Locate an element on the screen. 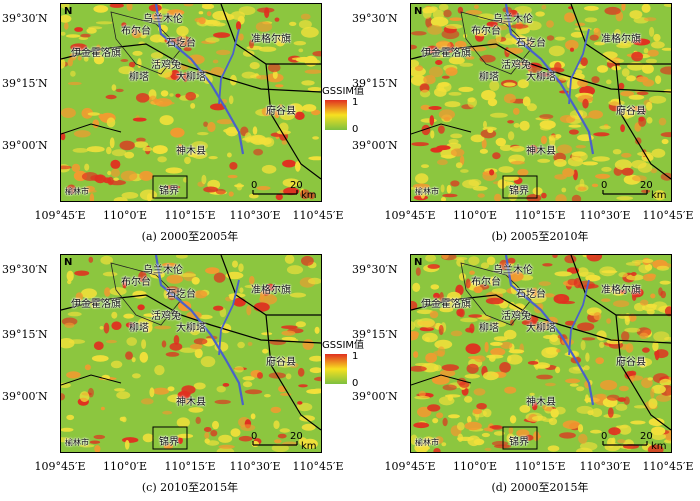 This screenshot has width=700, height=501. place-label: 活鸡兔 is located at coordinates (516, 65).